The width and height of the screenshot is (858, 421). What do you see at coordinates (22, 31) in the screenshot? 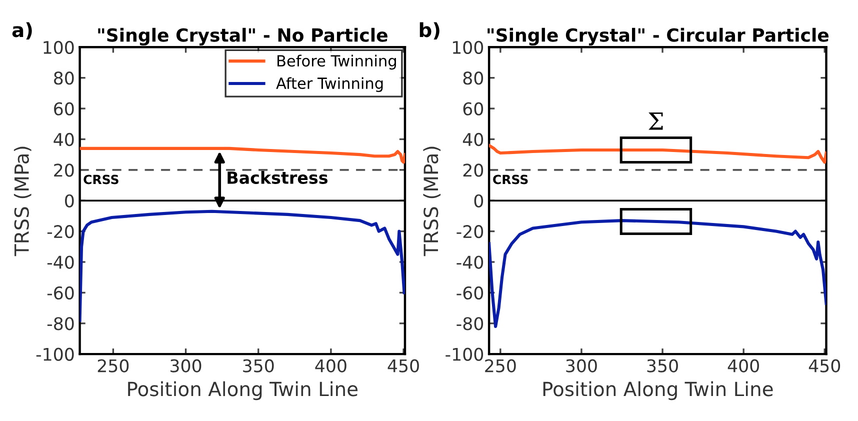
I see `text: a)` at bounding box center [22, 31].